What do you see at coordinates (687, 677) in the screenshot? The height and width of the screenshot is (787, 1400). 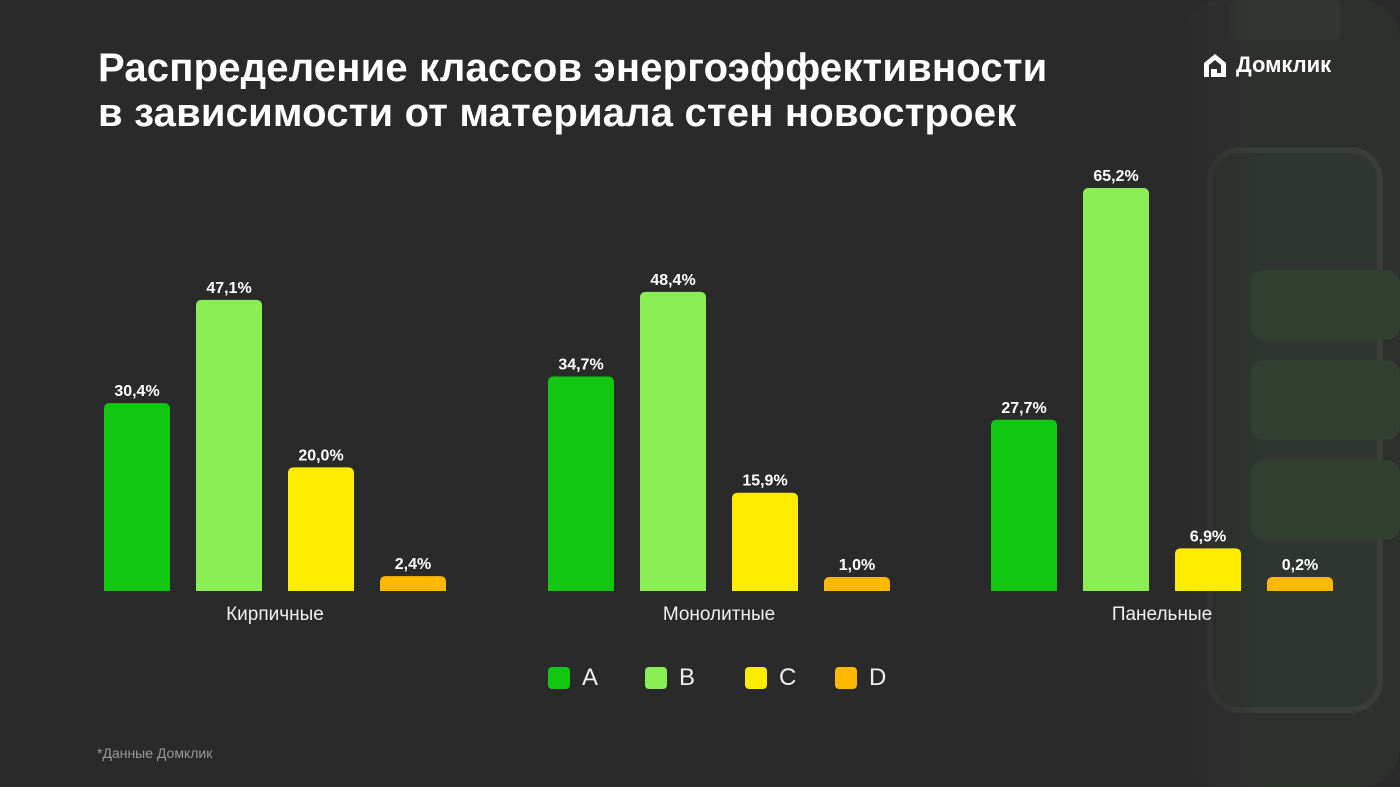 I see `legend-label: B` at bounding box center [687, 677].